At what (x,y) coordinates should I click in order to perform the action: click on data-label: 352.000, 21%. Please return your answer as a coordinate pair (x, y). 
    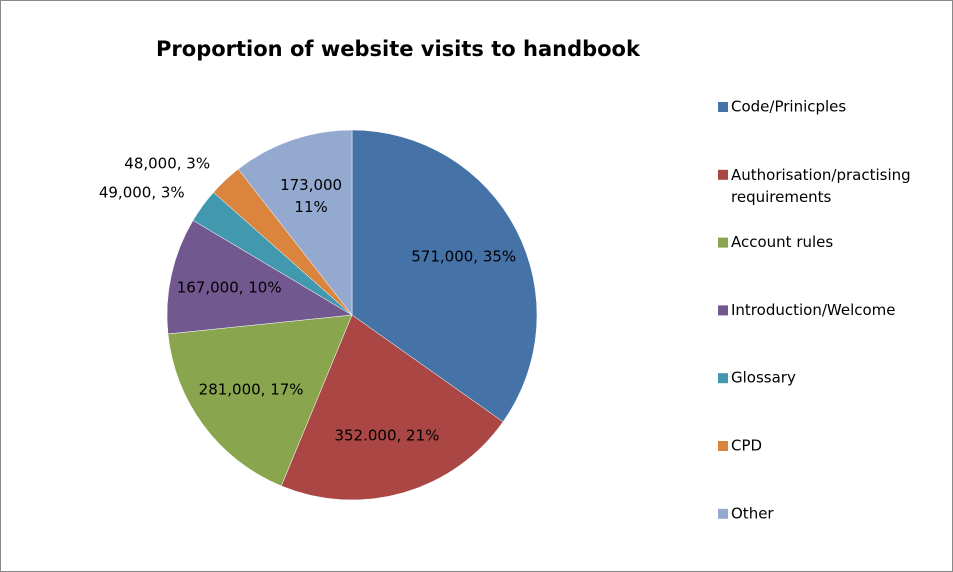
    Looking at the image, I should click on (386, 435).